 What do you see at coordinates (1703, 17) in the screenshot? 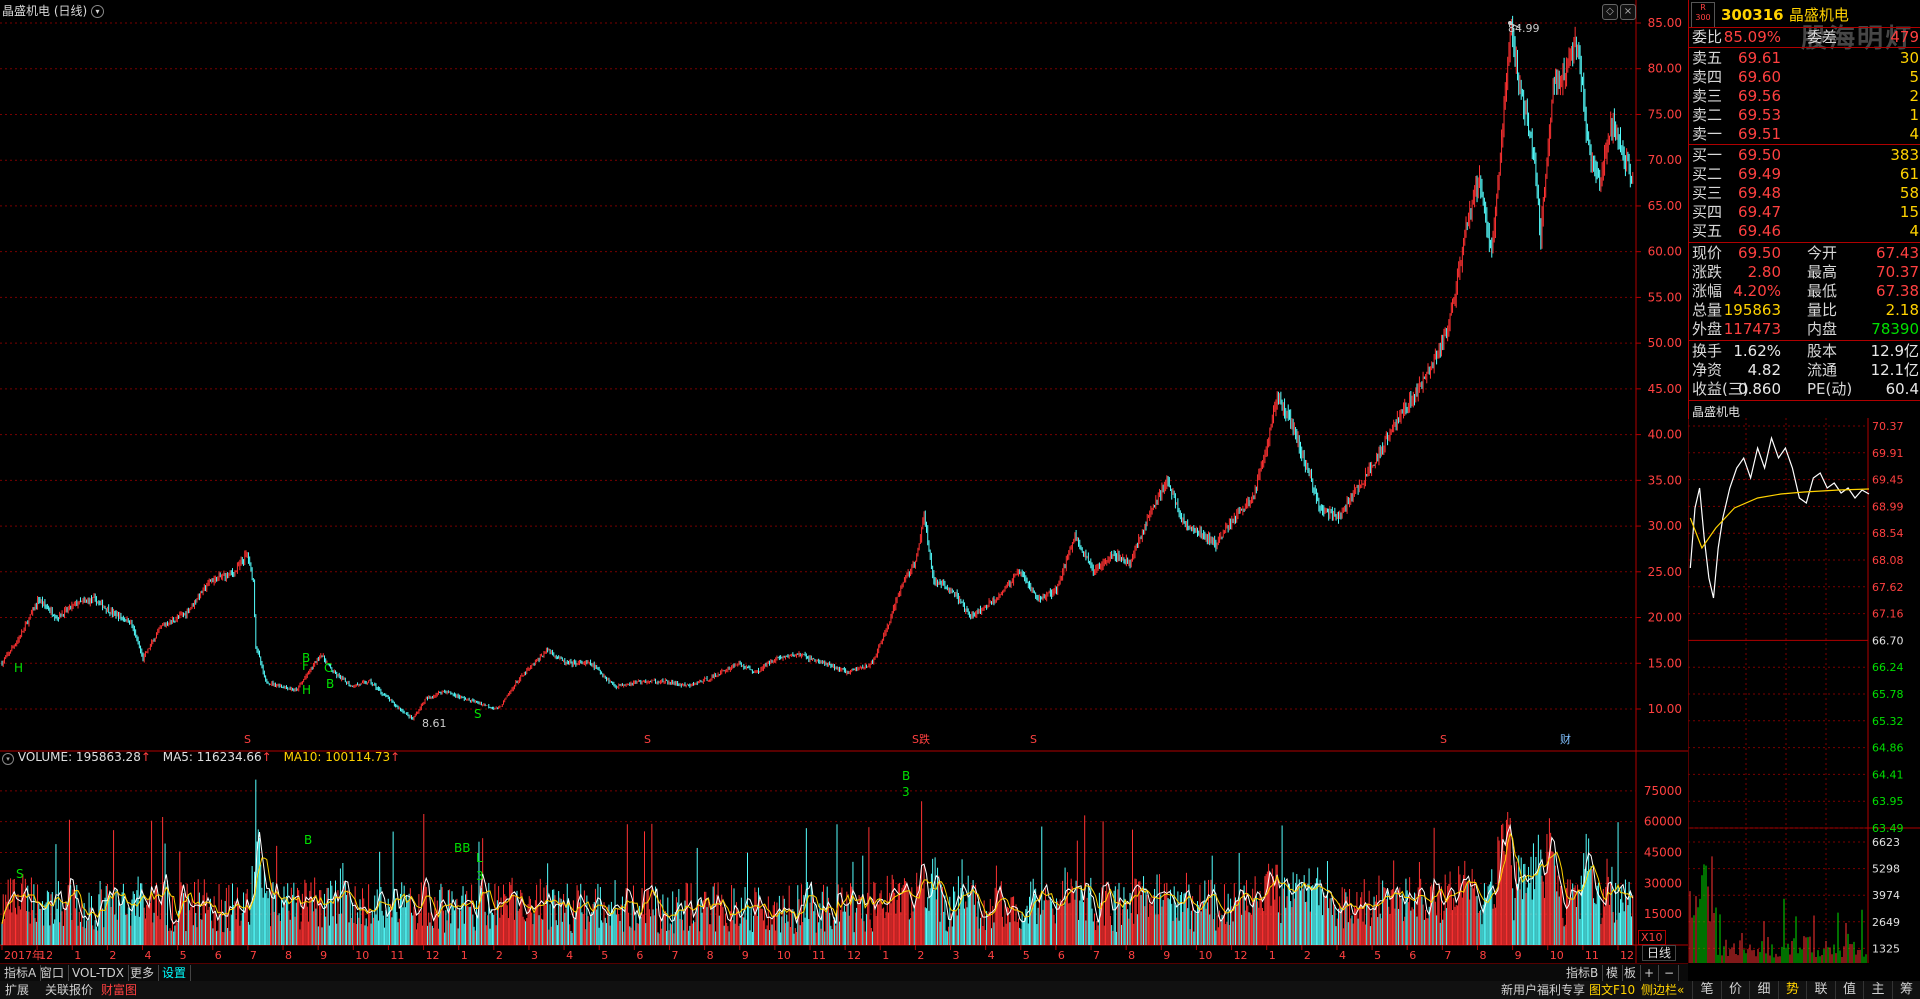
I see `stock-type-tag-bottom: 300` at bounding box center [1703, 17].